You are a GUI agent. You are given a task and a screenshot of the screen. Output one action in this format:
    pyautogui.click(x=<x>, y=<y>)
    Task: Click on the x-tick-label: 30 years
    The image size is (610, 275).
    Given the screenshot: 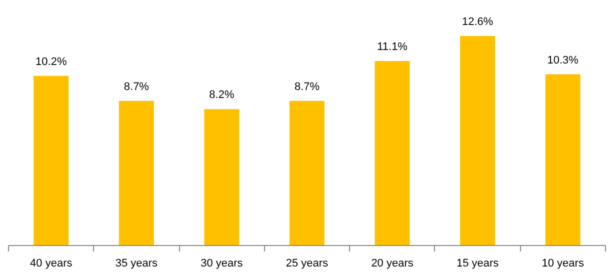 What is the action you would take?
    pyautogui.click(x=222, y=264)
    